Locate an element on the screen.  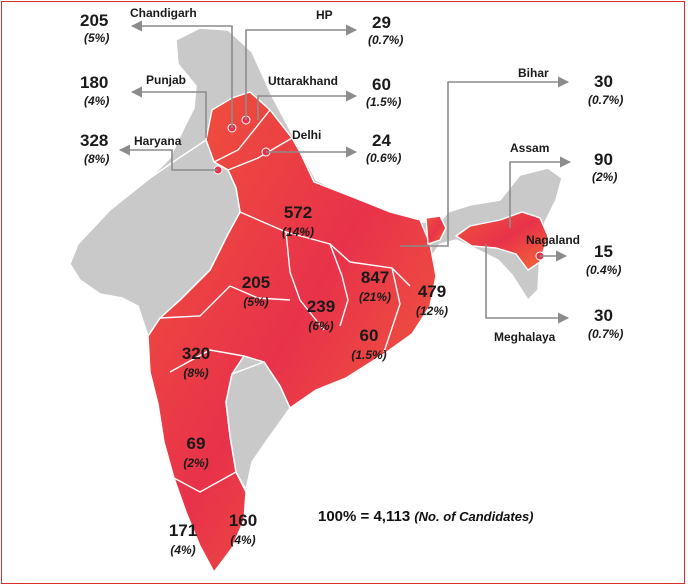
arrow-haryana is located at coordinates (168, 157).